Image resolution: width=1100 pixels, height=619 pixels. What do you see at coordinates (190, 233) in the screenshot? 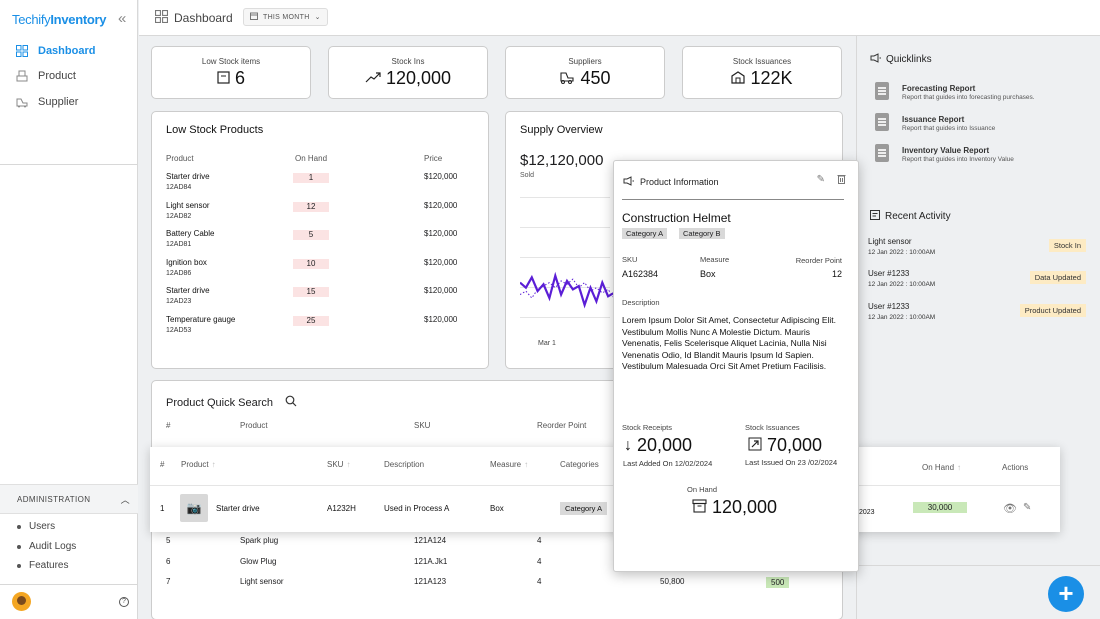
I see `product-name: Battery Cable` at bounding box center [190, 233].